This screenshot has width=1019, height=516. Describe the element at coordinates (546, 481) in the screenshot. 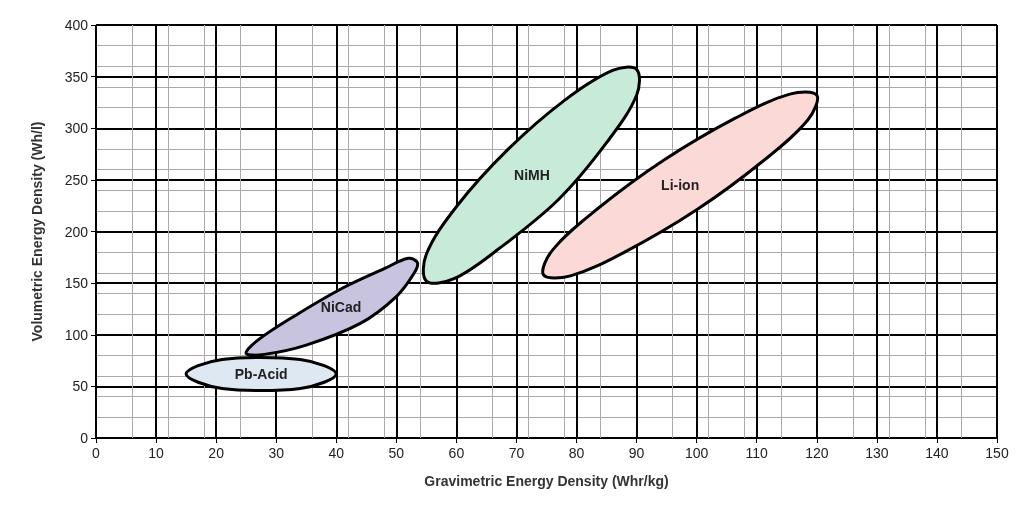

I see `x-axis-title: Gravimetric Energy Density (Whr/kg)` at that location.